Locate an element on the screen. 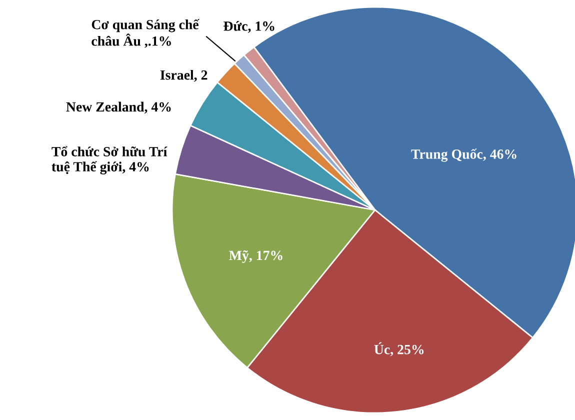 The image size is (575, 420). slice-label: New Zealand, 4% is located at coordinates (118, 108).